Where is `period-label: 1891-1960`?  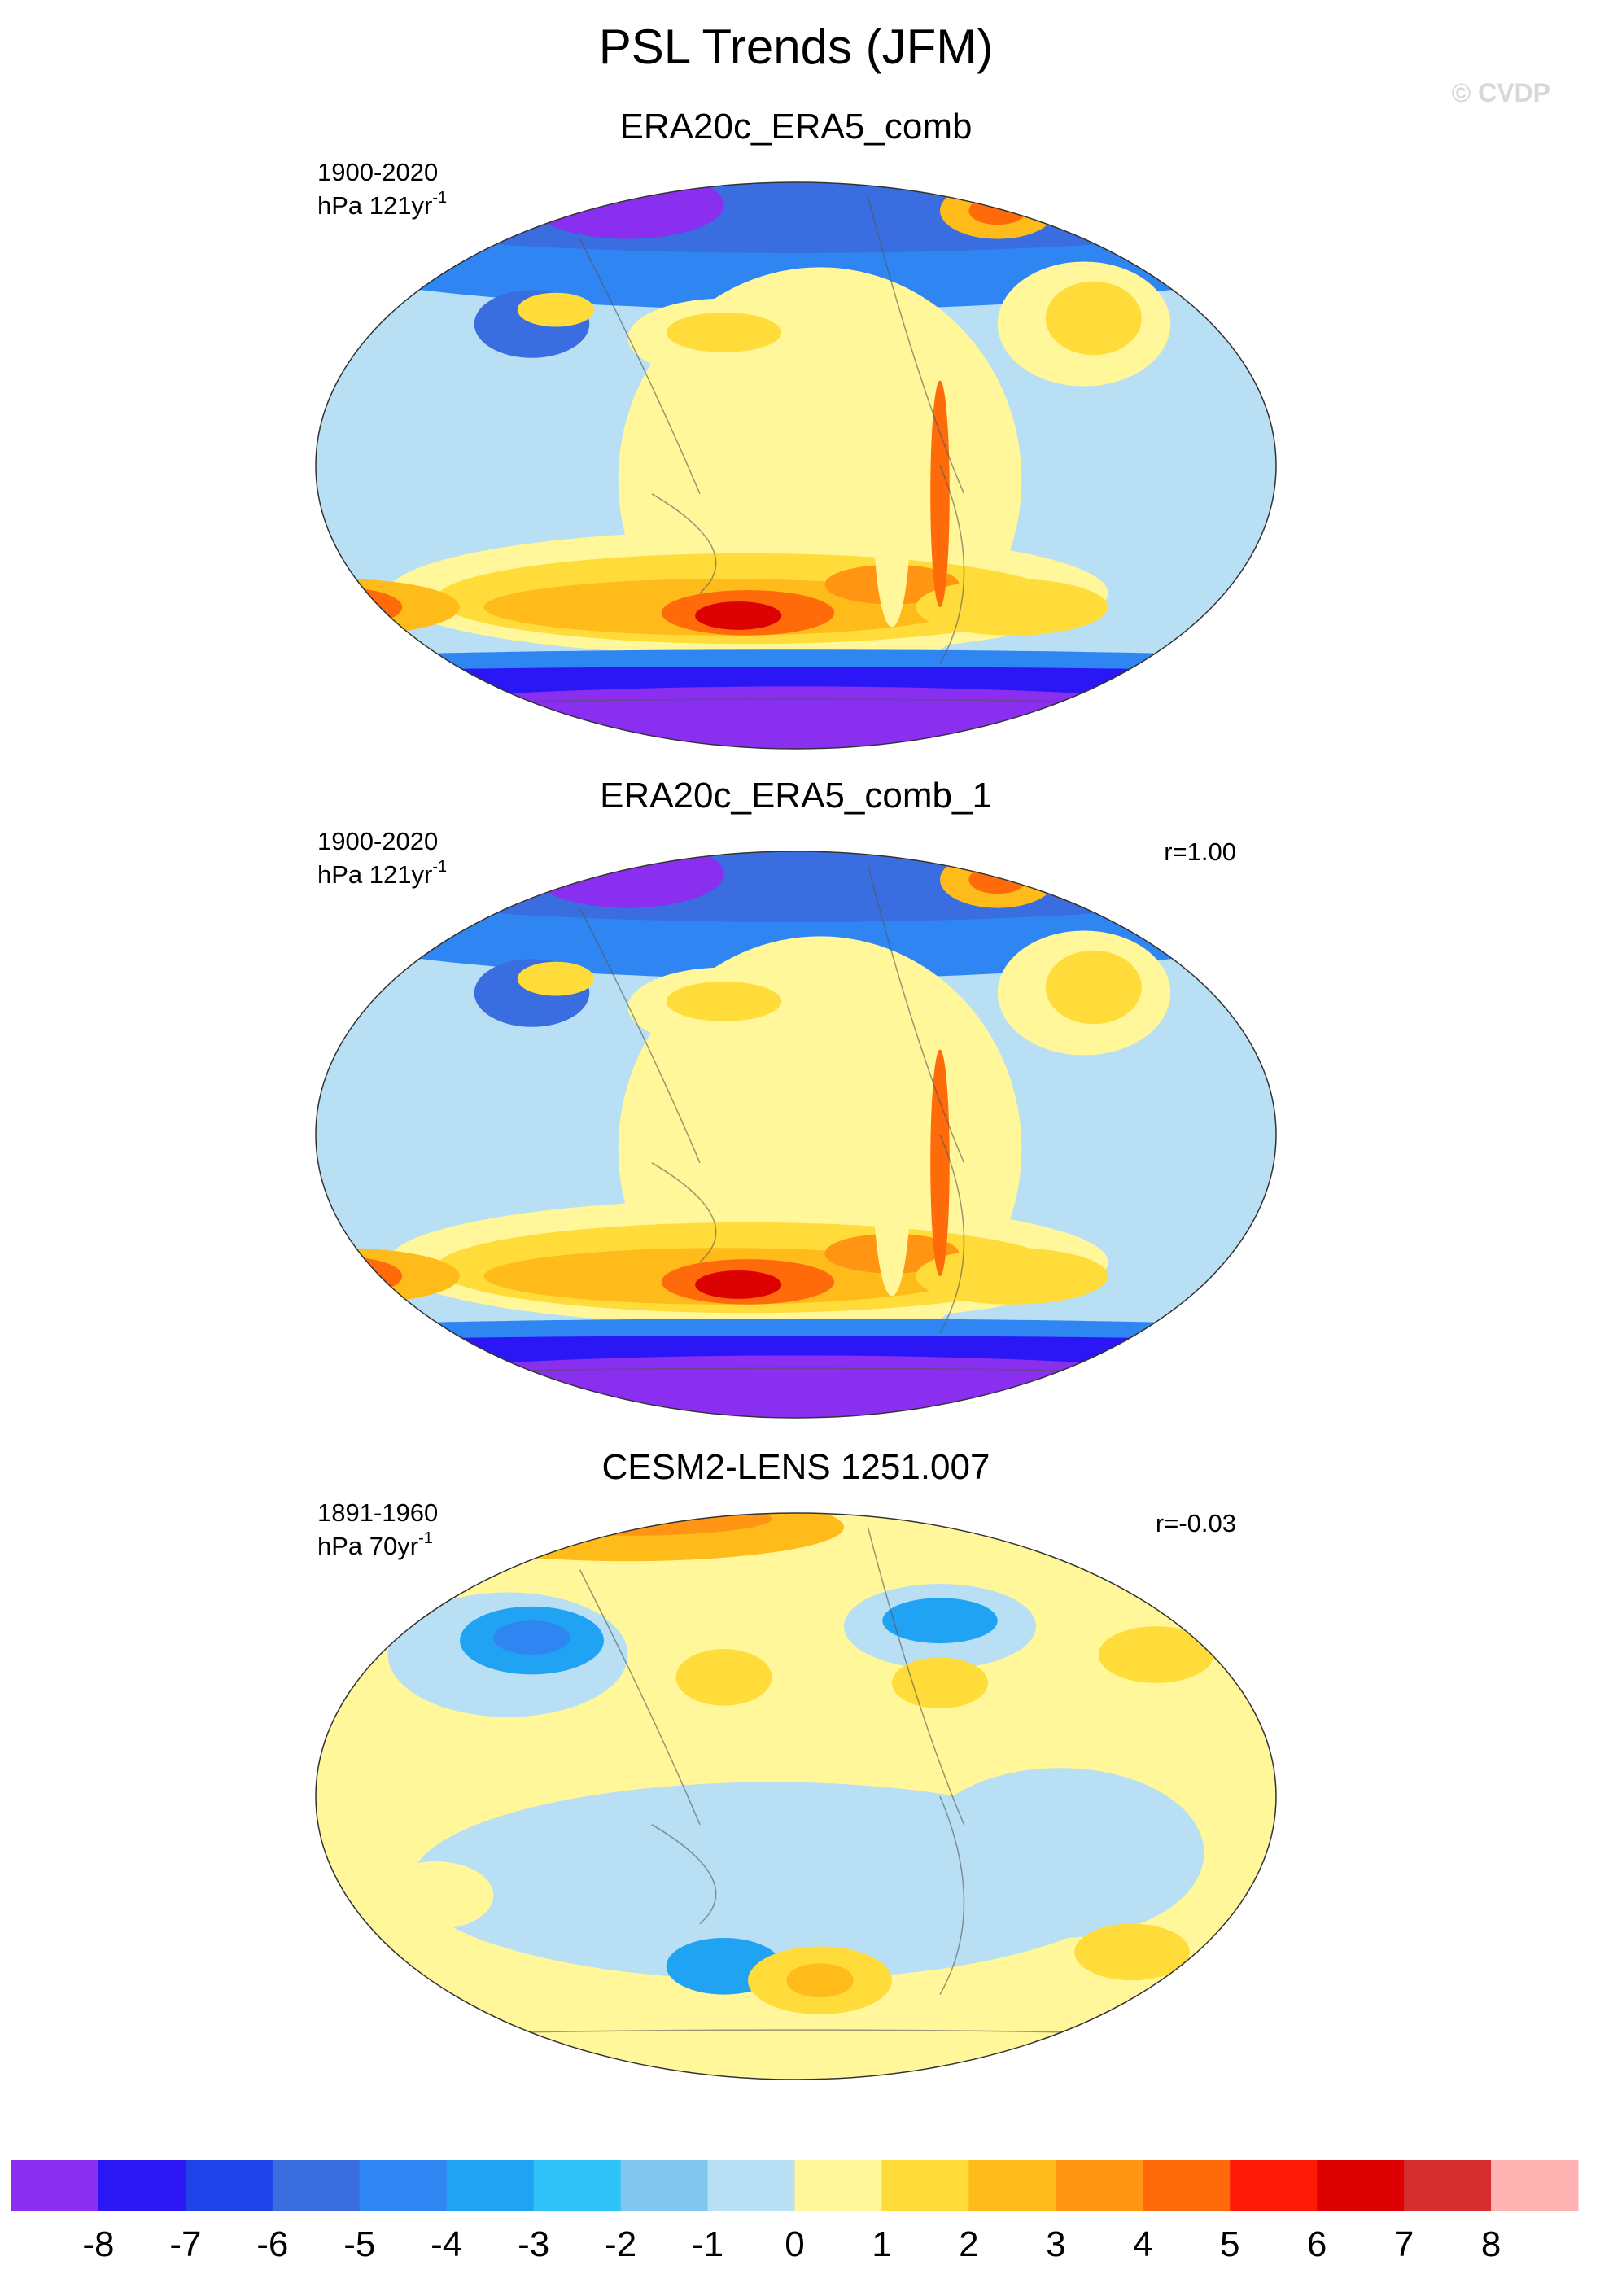
period-label: 1891-1960 is located at coordinates (377, 1512).